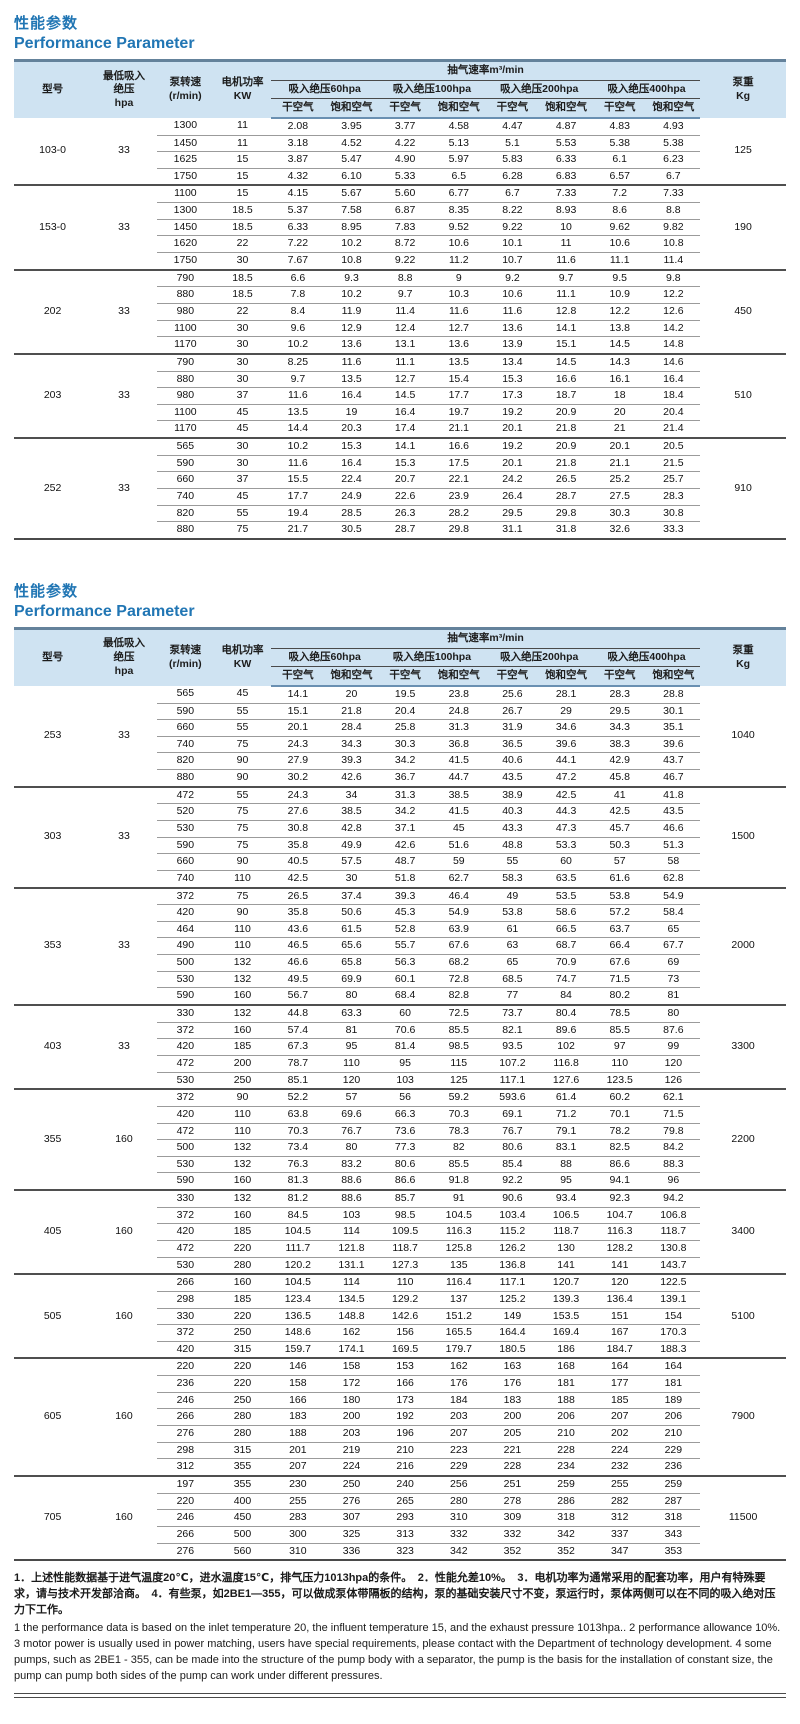 The image size is (800, 1724). What do you see at coordinates (566, 963) in the screenshot?
I see `table-cell: 70.9` at bounding box center [566, 963].